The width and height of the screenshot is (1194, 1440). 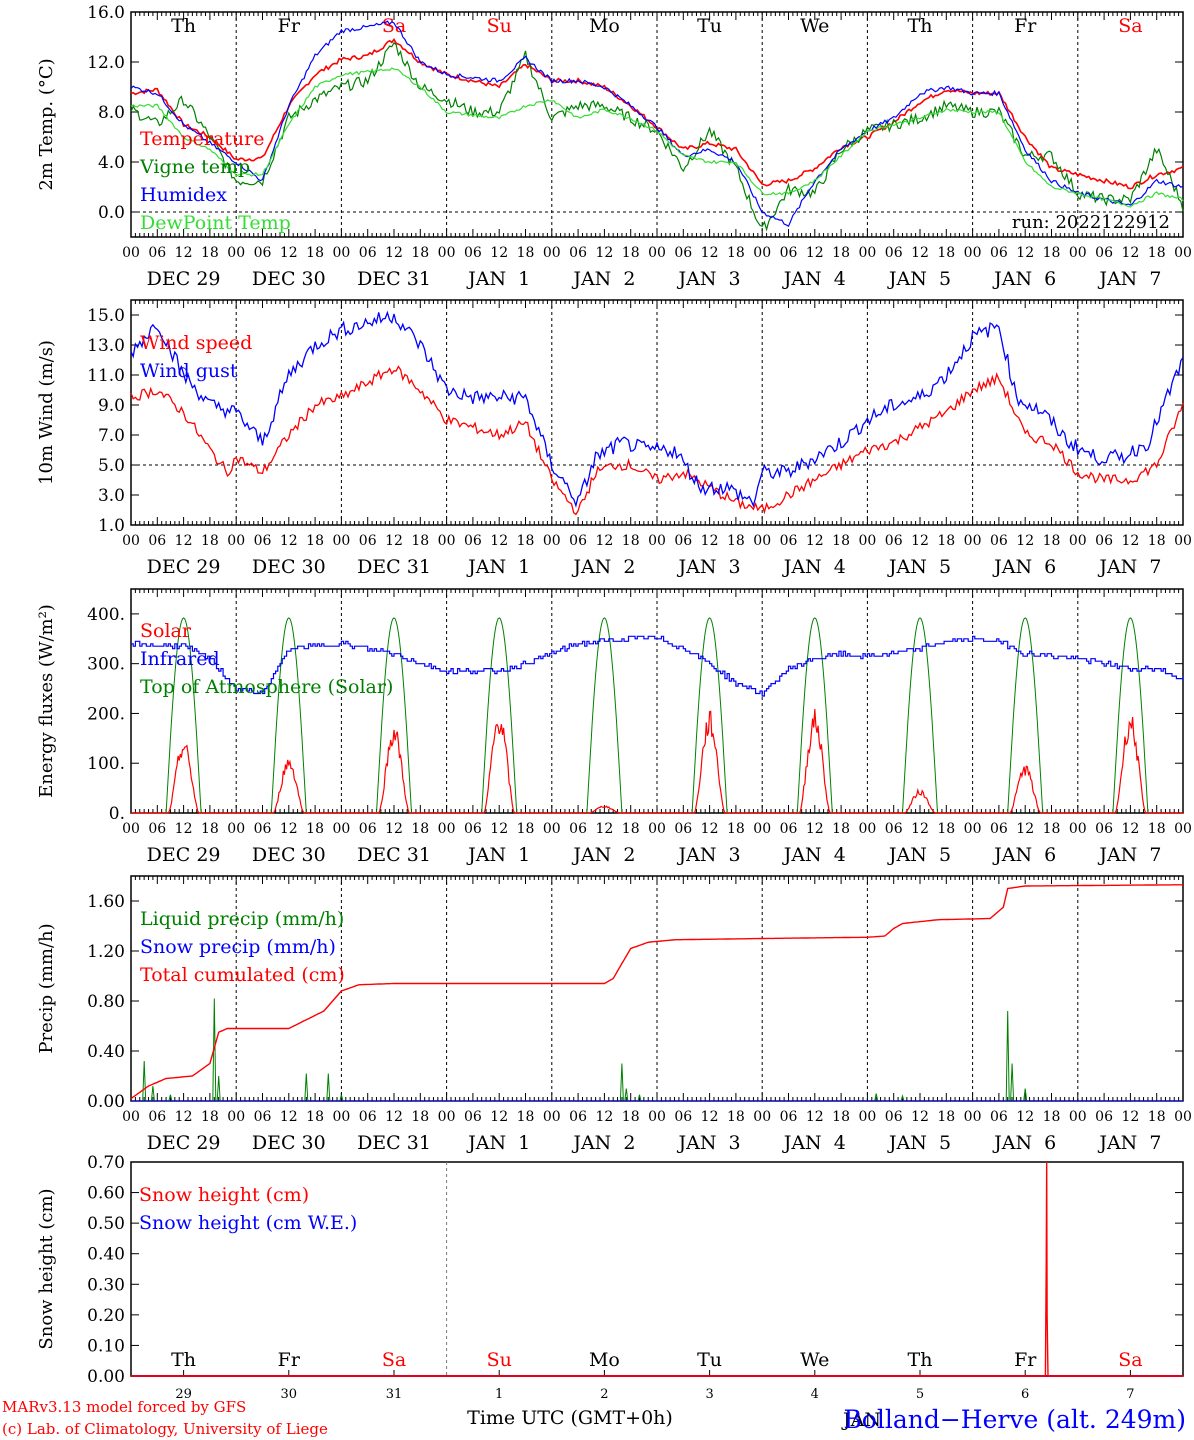 I want to click on date-label: JAN 3, so click(x=709, y=855).